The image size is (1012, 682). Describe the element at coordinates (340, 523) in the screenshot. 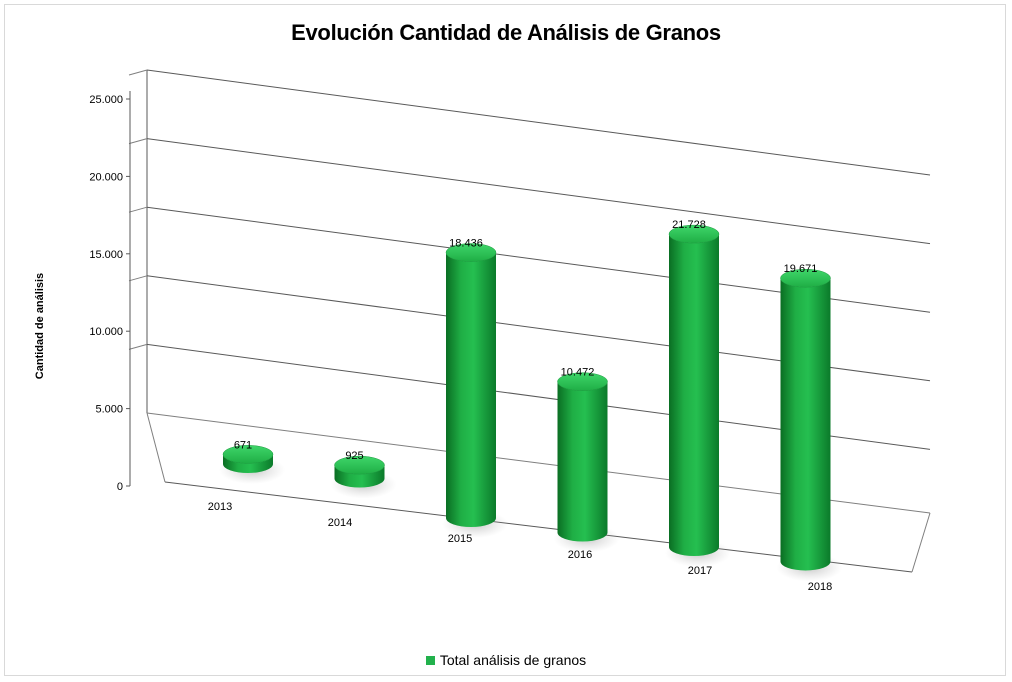

I see `x-tick-label-2014: 2014` at that location.